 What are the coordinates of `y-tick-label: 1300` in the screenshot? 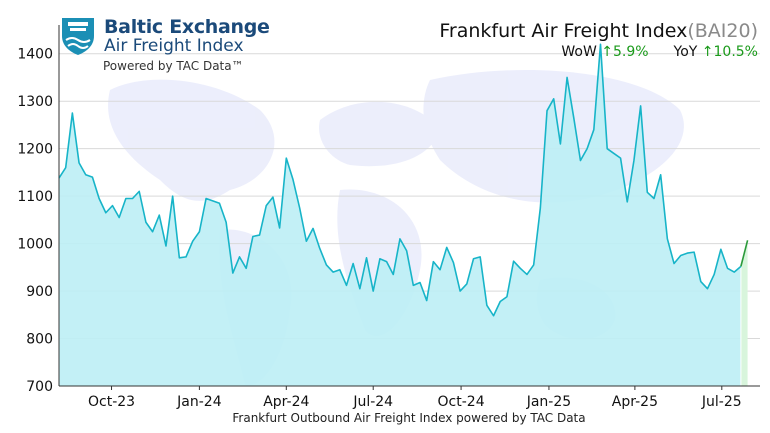 It's located at (35, 102).